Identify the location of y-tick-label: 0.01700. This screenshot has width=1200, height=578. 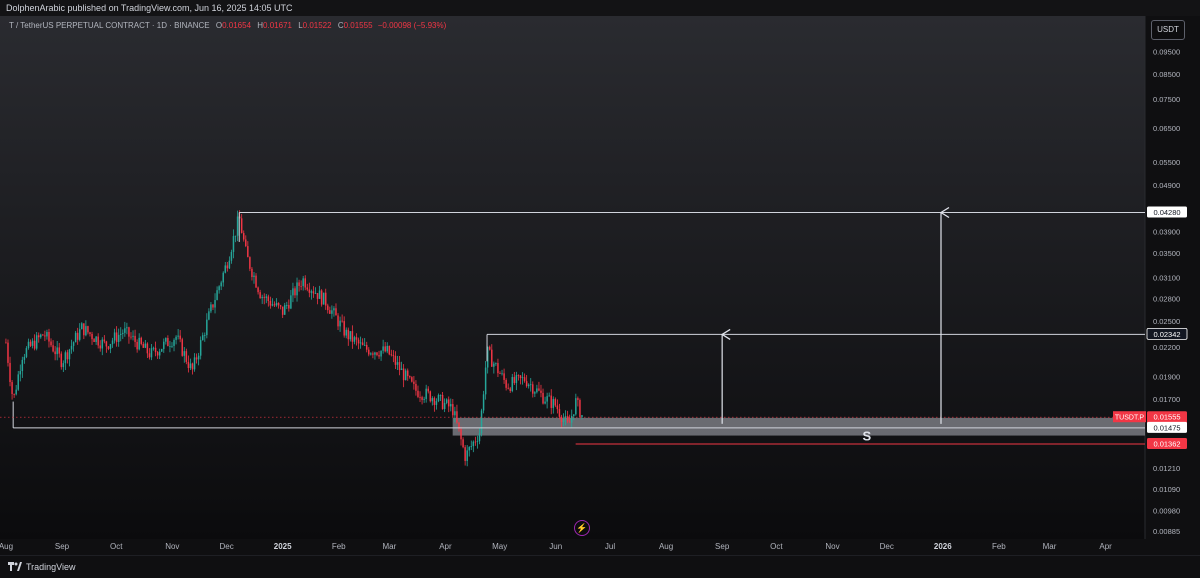
(1166, 399).